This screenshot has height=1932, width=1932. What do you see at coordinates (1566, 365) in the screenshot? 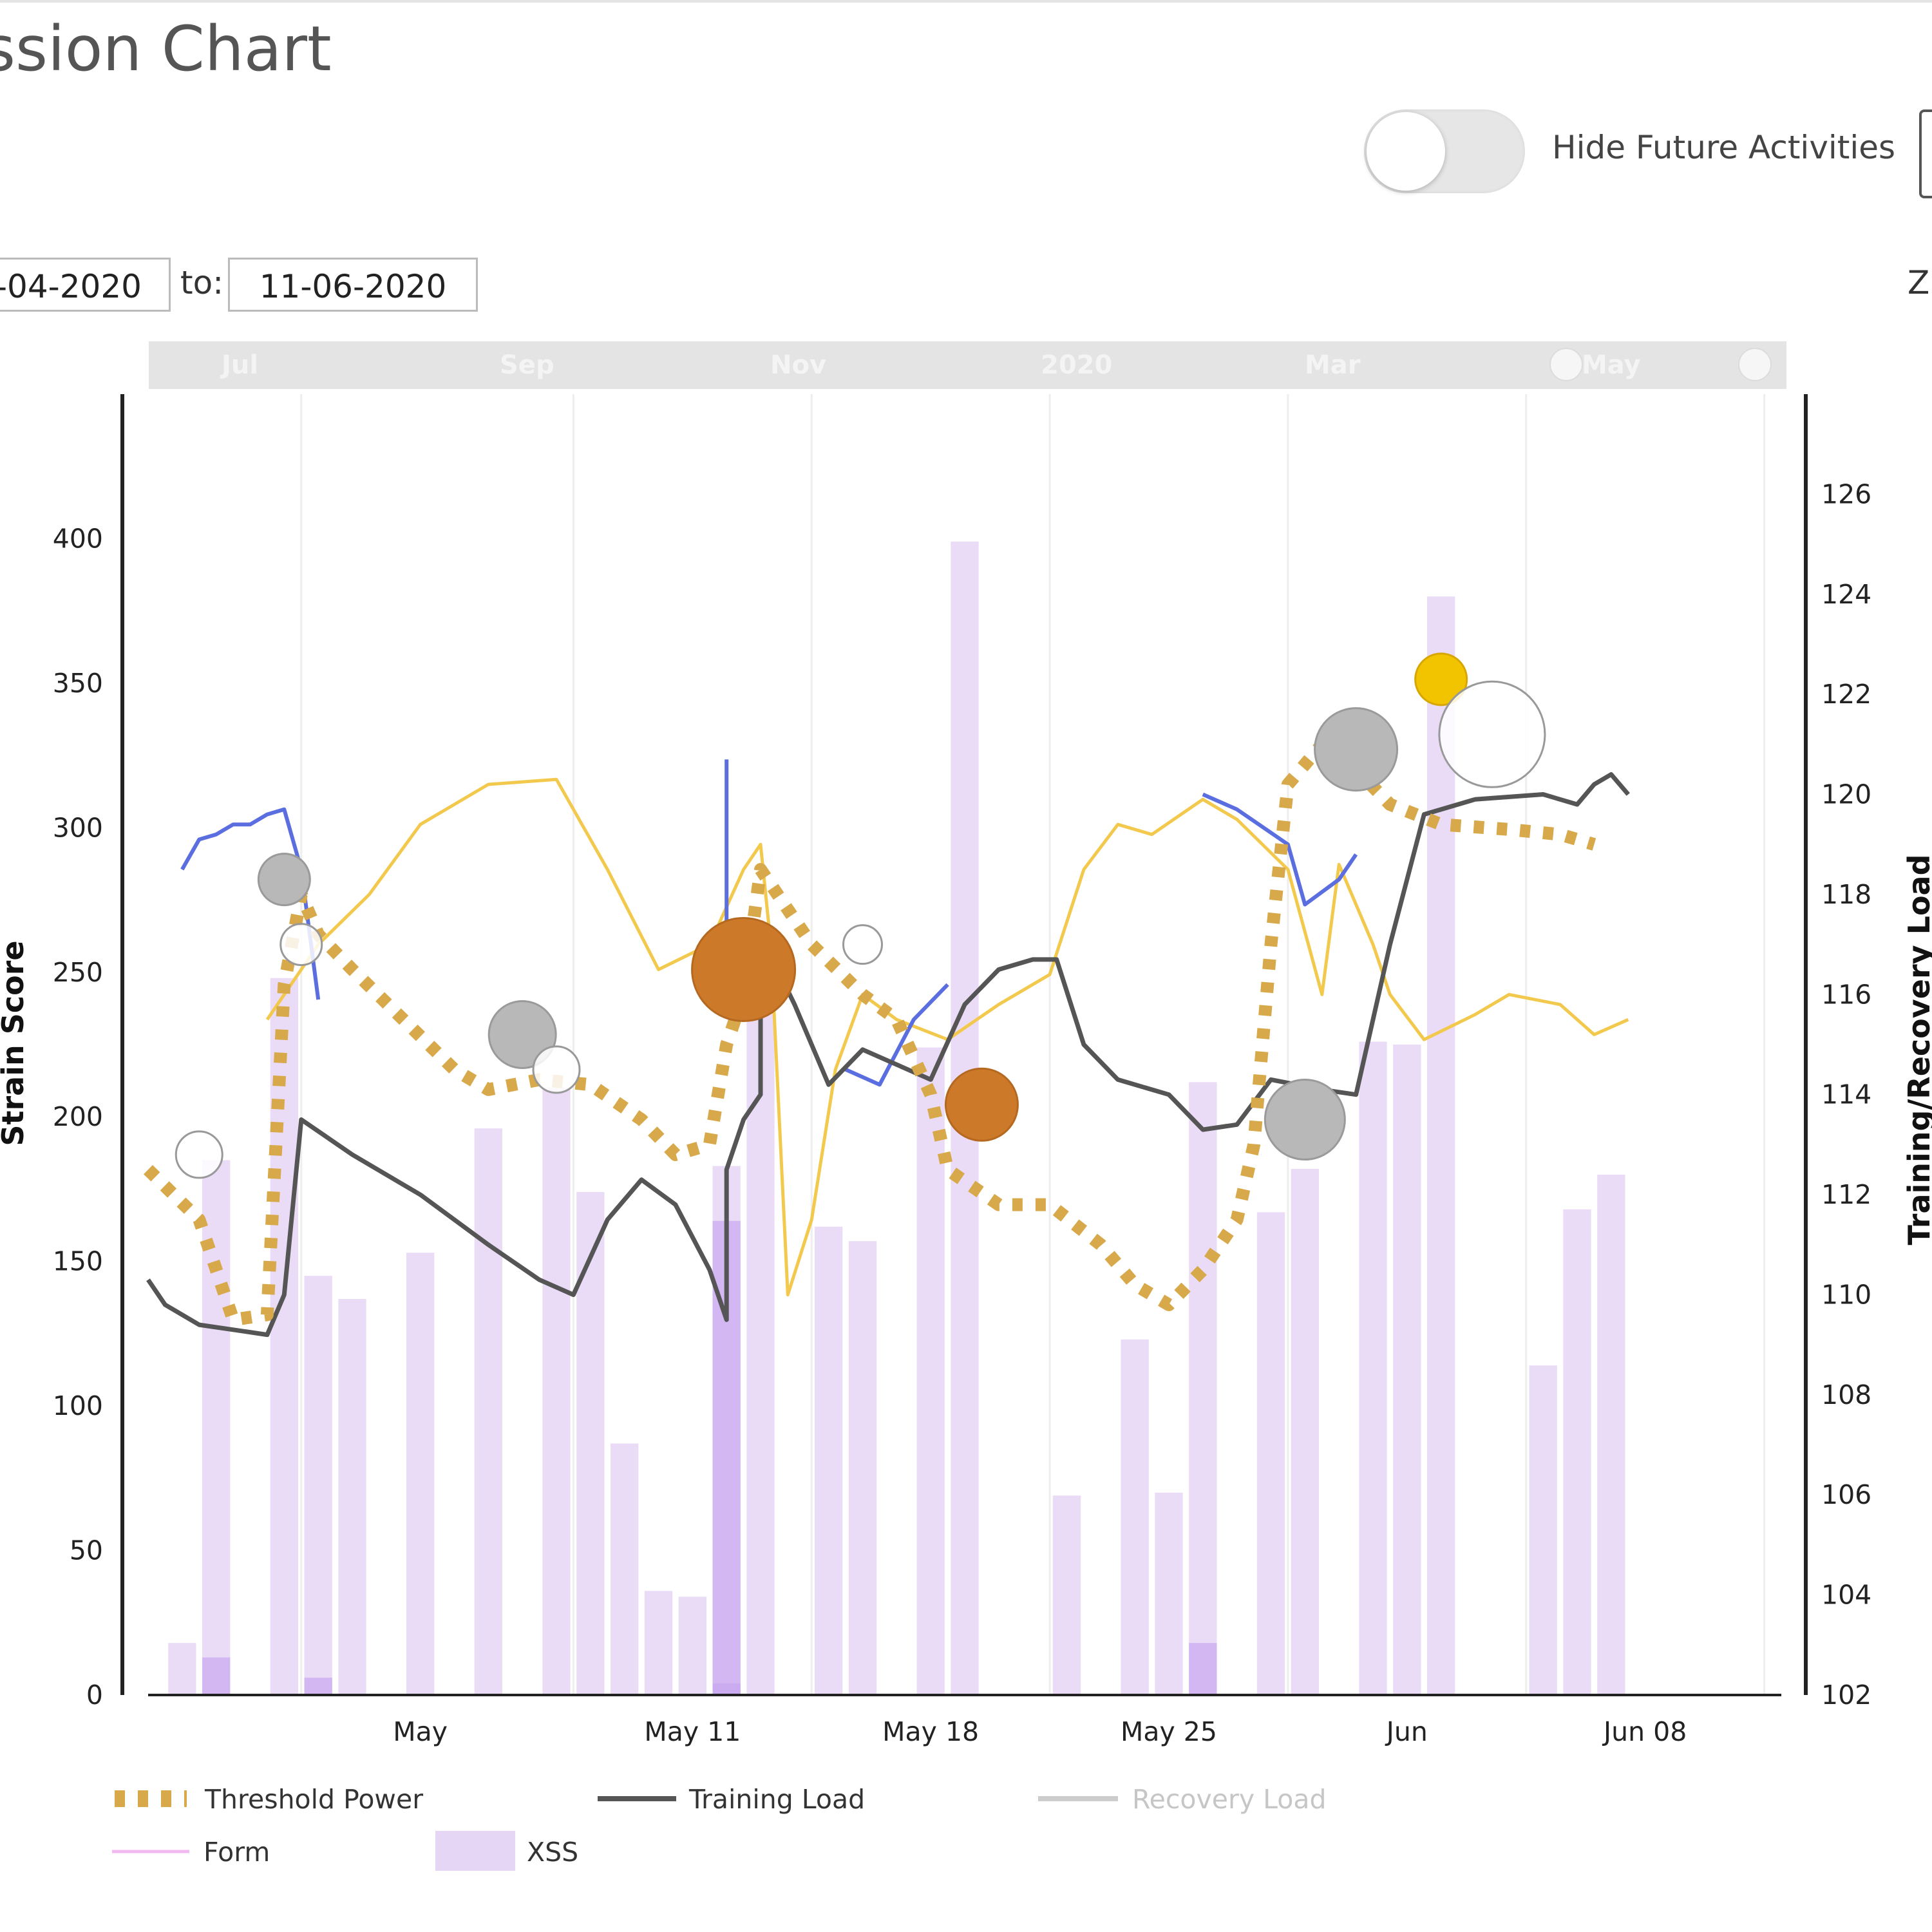
I see `navigator-left-handle` at bounding box center [1566, 365].